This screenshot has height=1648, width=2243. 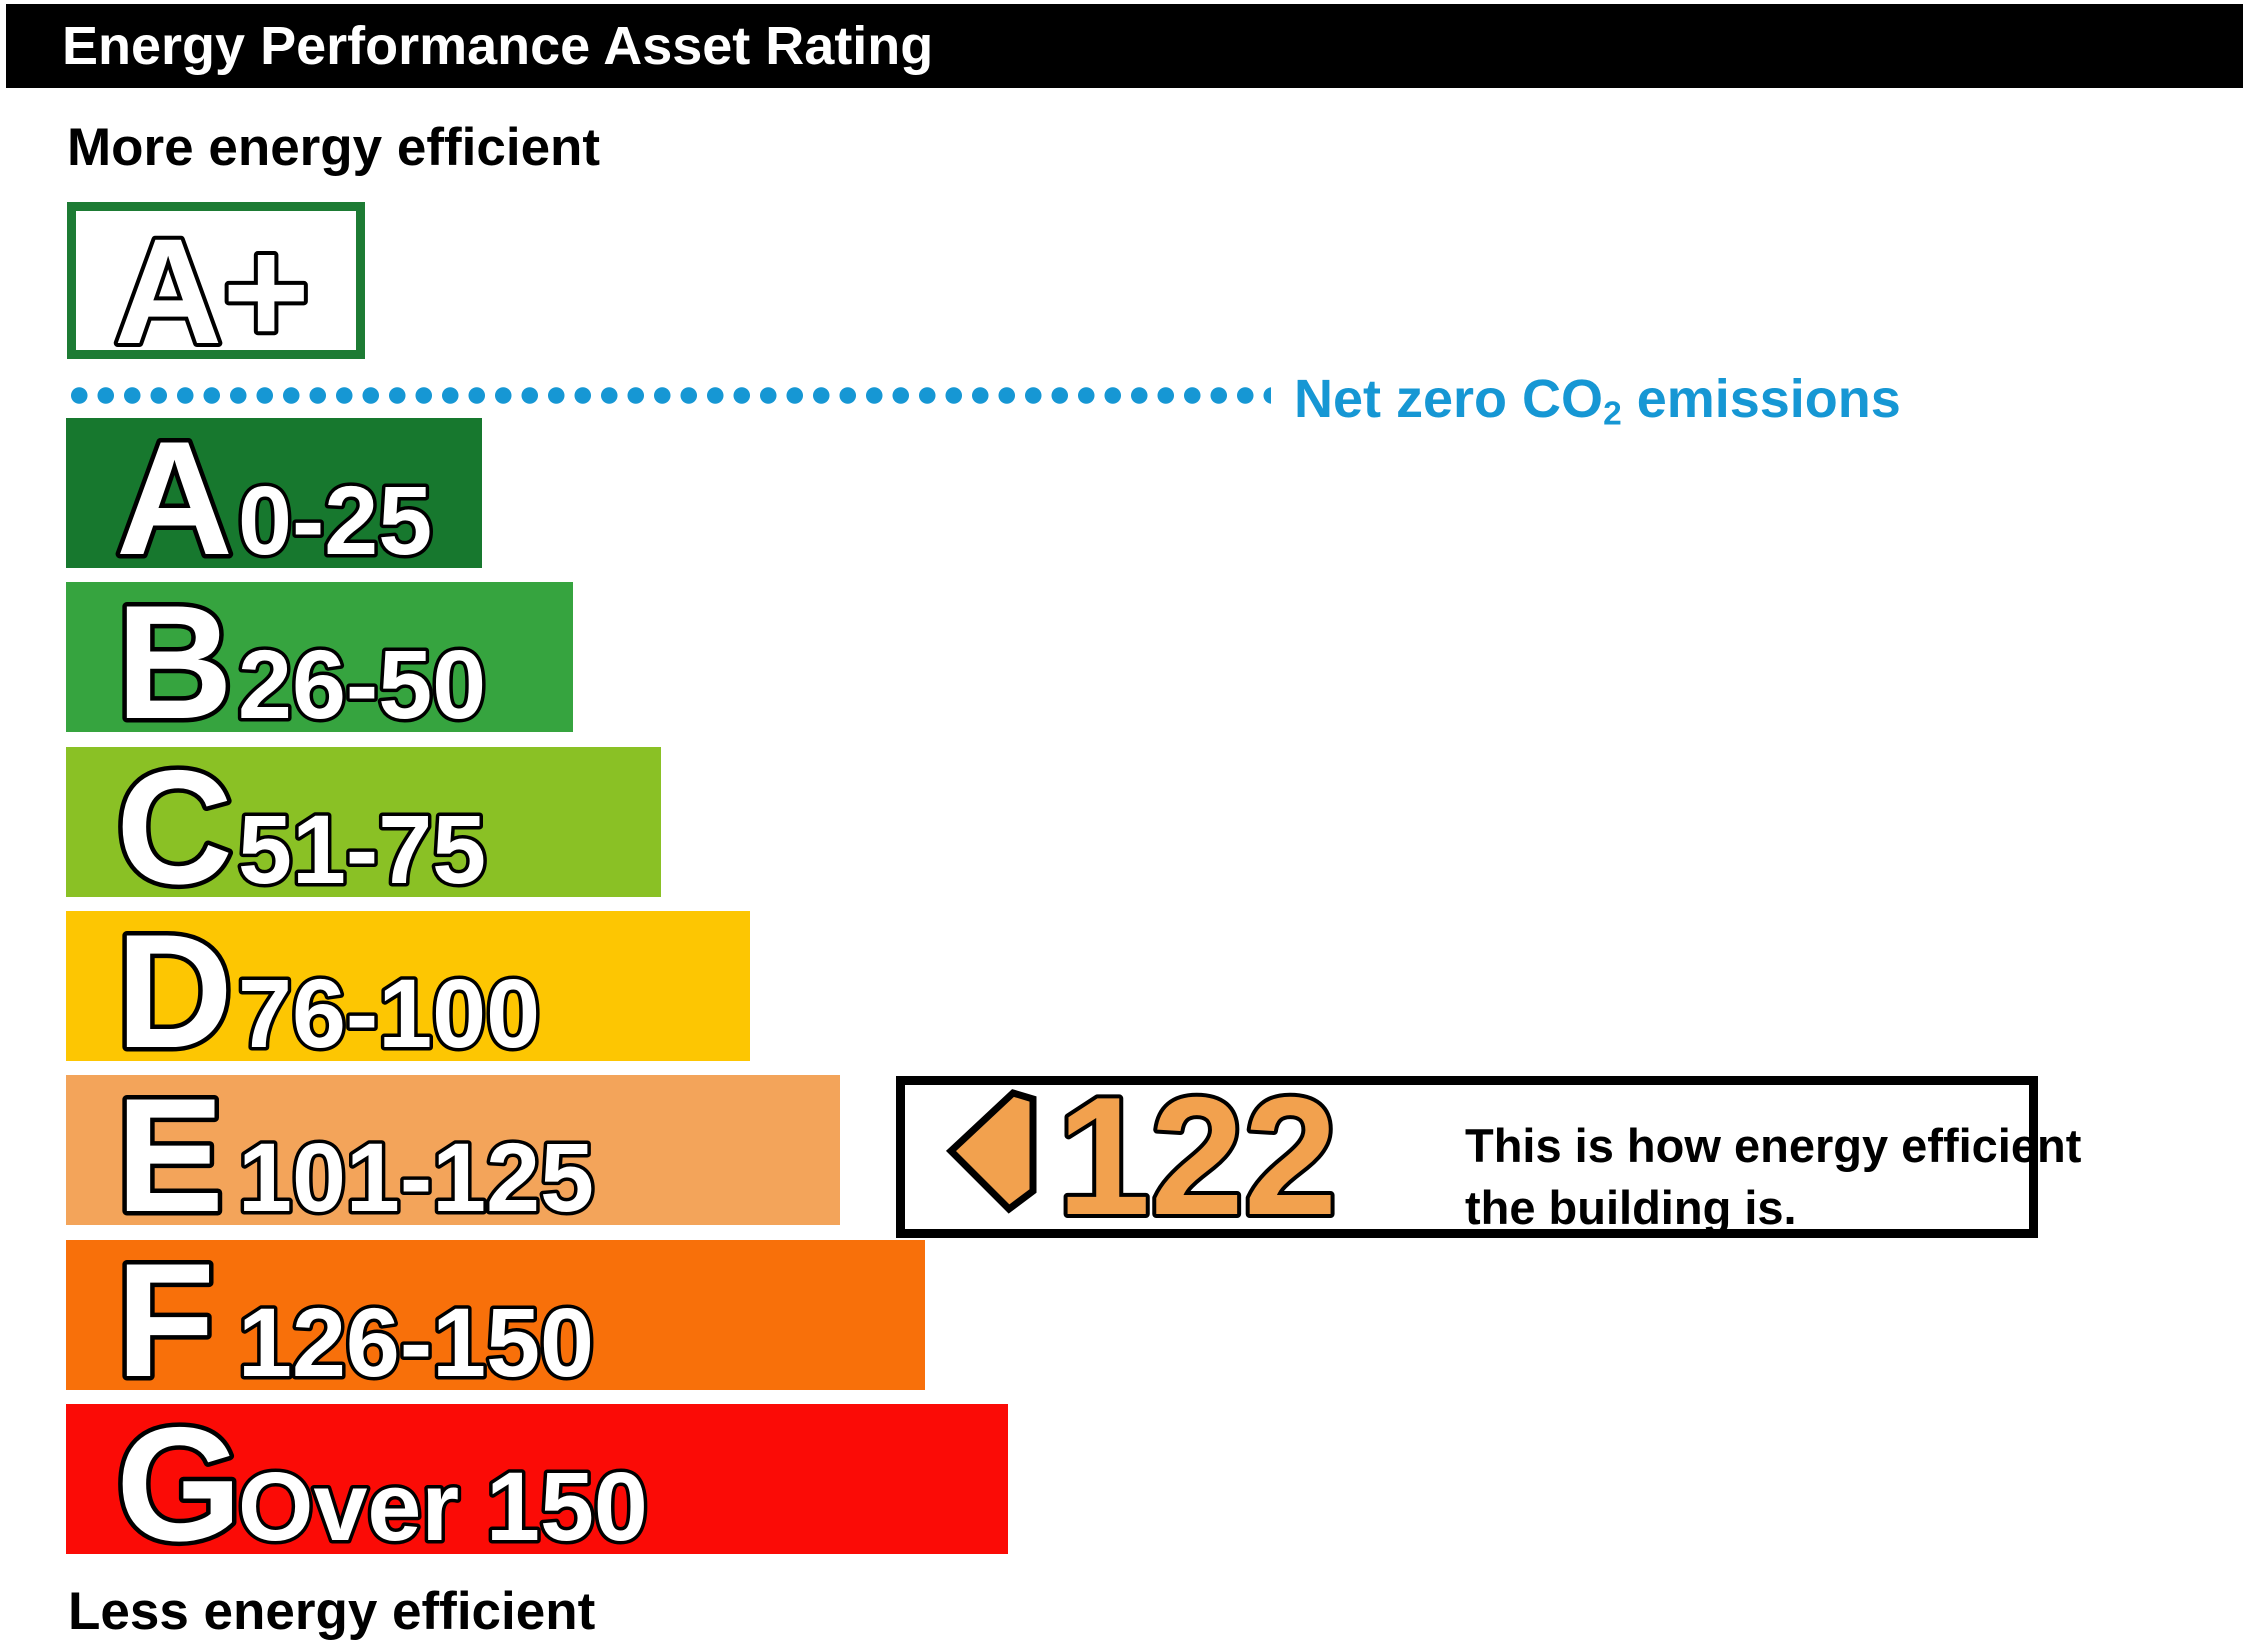 I want to click on band-row-e: E 101-125, so click(x=453, y=1156).